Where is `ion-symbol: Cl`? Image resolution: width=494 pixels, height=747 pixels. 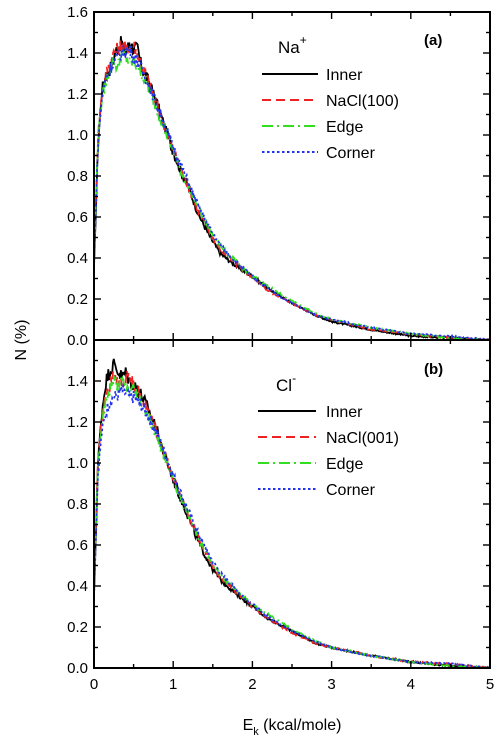 ion-symbol: Cl is located at coordinates (284, 385).